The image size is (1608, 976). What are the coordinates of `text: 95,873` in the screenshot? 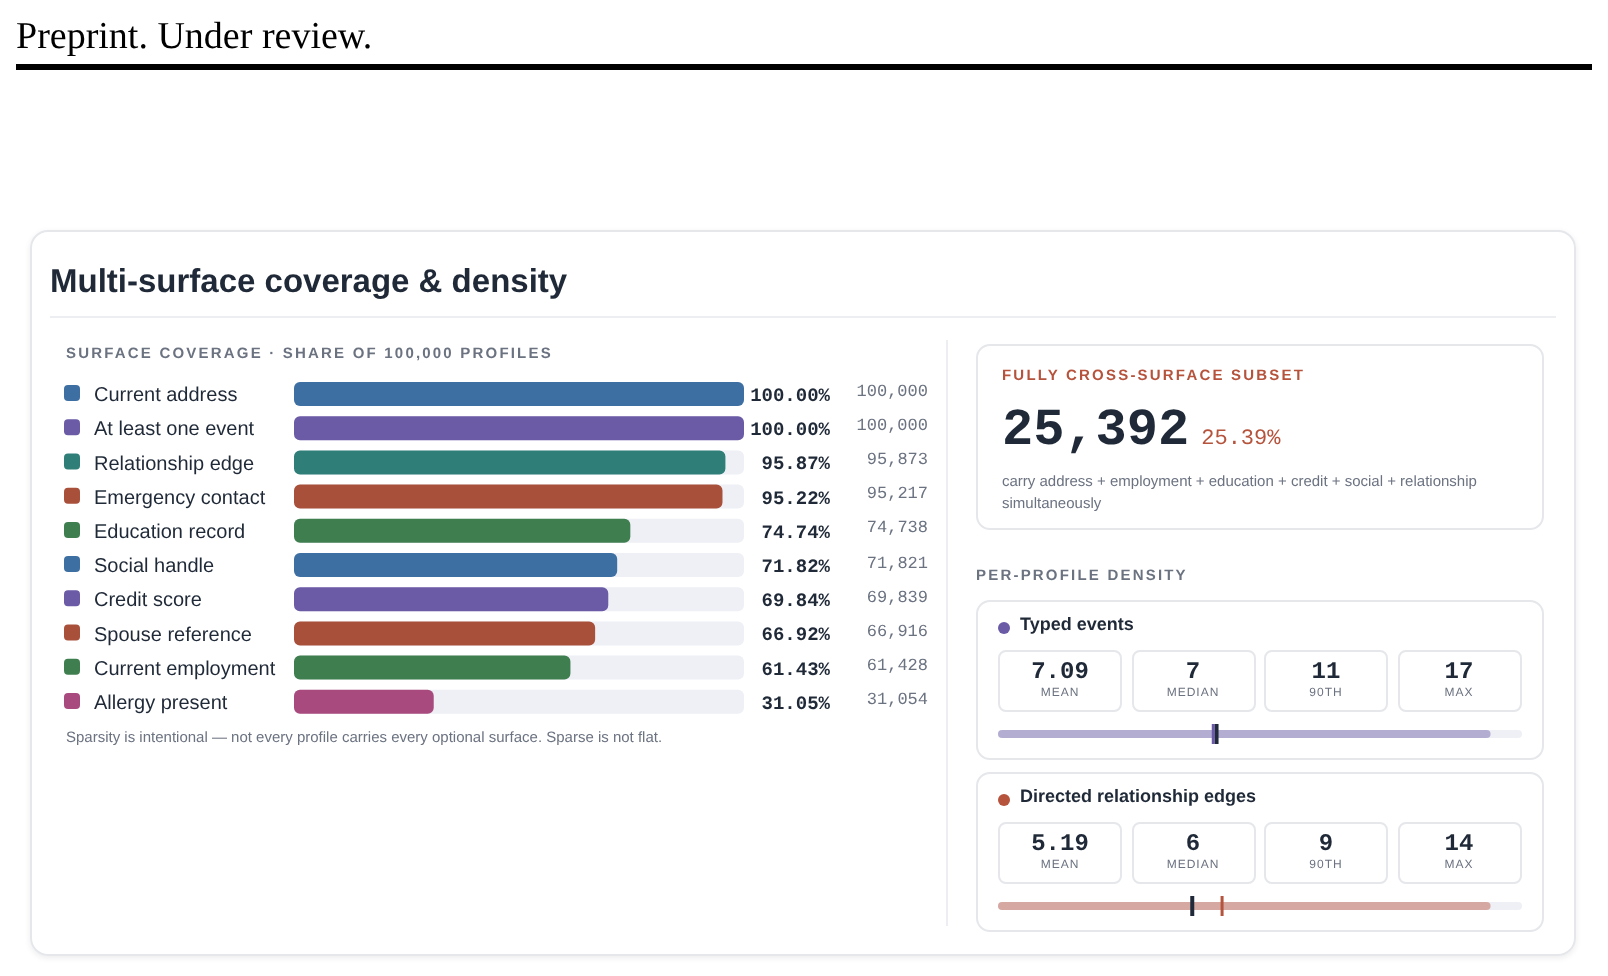 It's located at (896, 460).